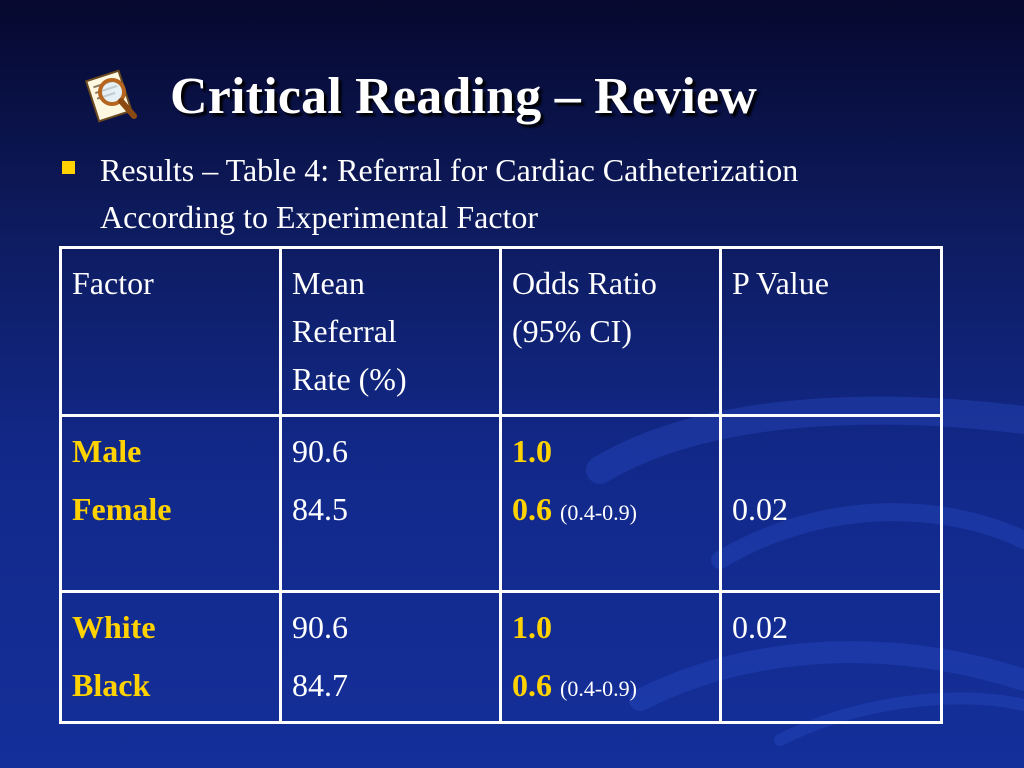  Describe the element at coordinates (107, 451) in the screenshot. I see `factor-label: Male` at that location.